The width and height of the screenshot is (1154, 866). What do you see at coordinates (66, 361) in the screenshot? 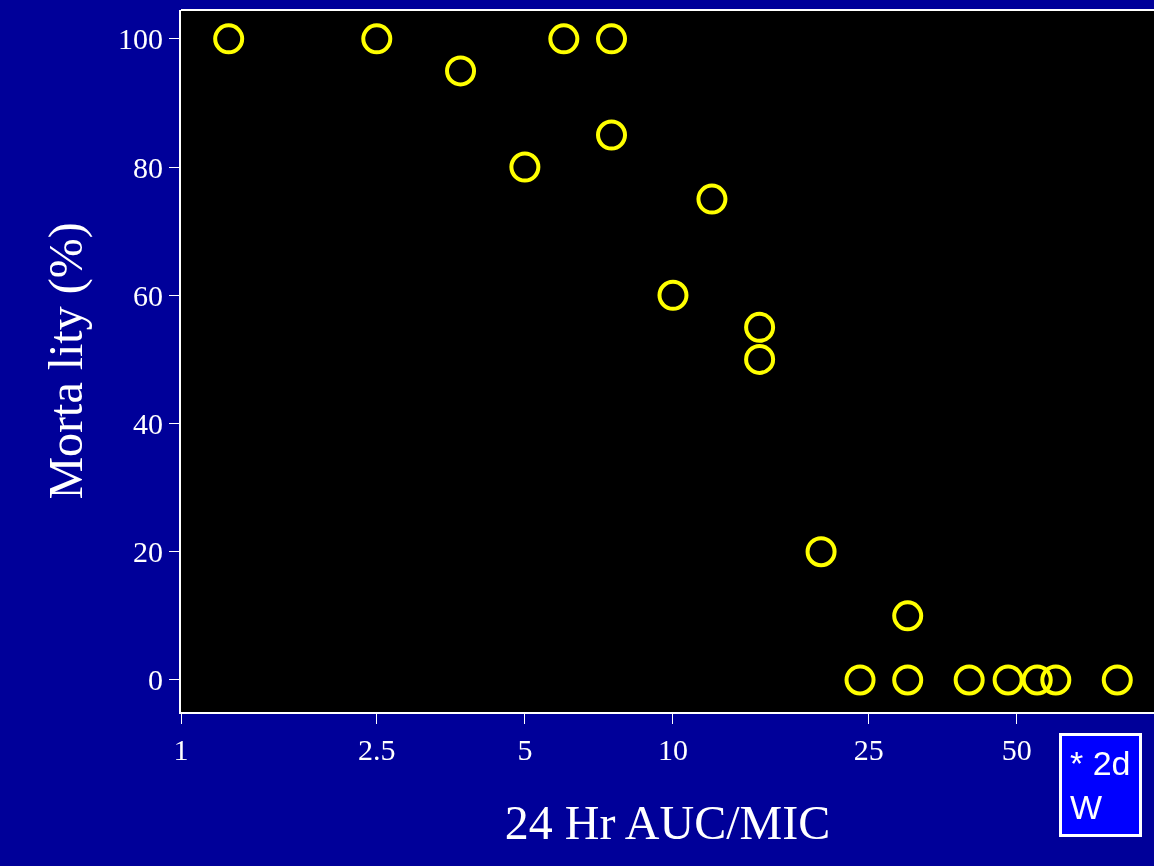
I see `y-axis-title: Morta lity (%)` at bounding box center [66, 361].